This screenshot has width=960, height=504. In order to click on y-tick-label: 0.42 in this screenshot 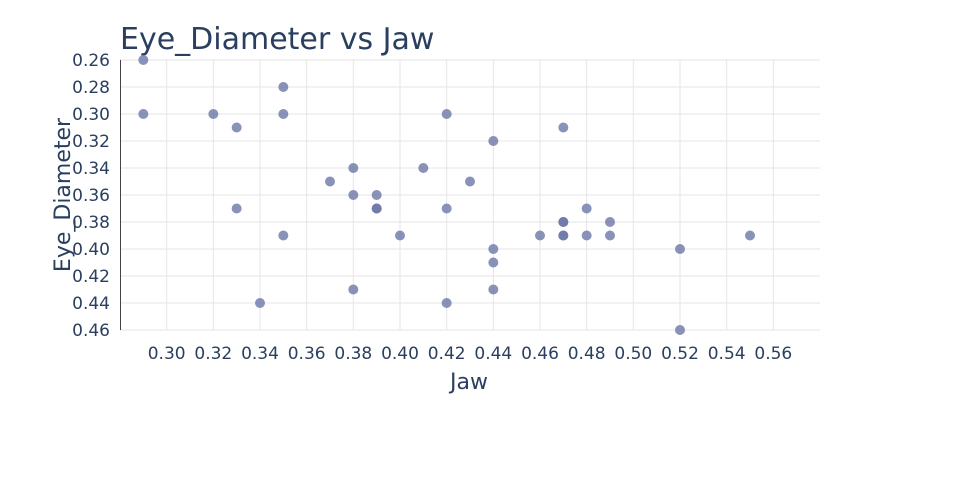, I will do `click(91, 277)`.